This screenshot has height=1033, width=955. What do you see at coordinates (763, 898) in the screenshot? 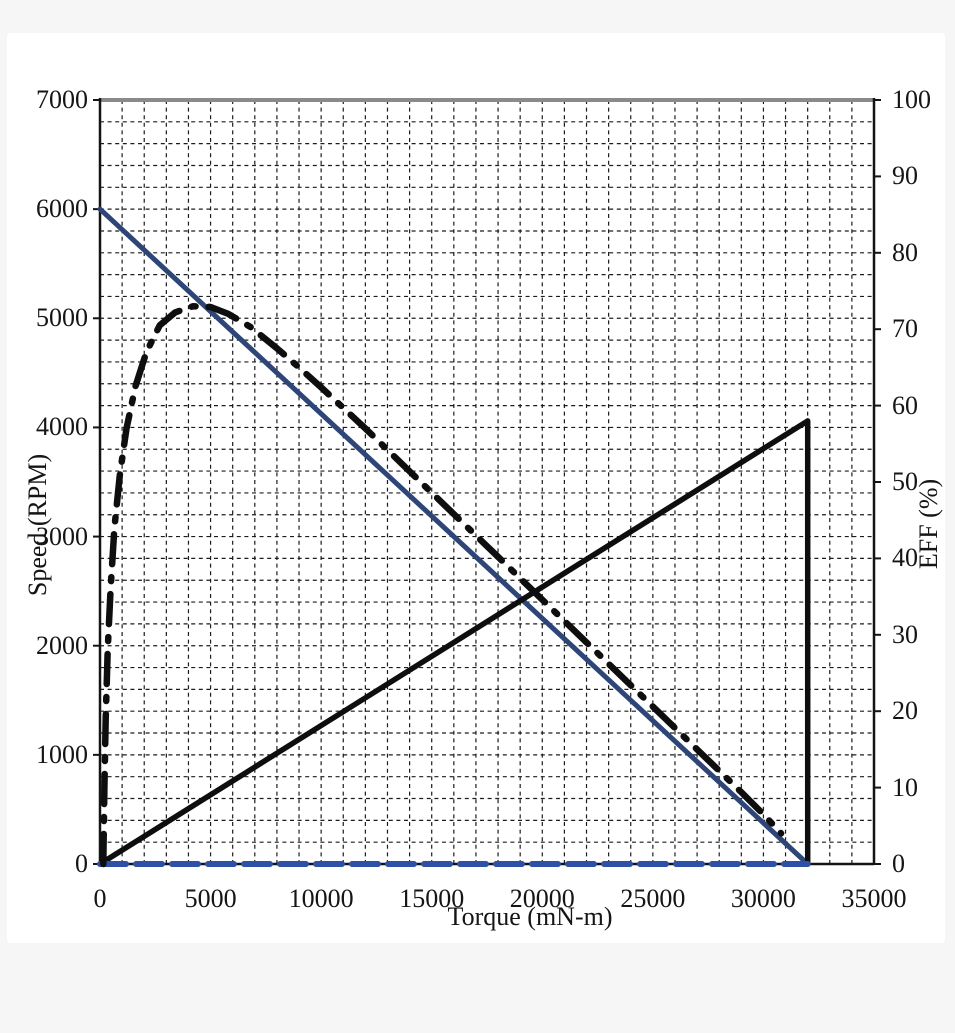
I see `x-tick-label-30000: 30000` at bounding box center [763, 898].